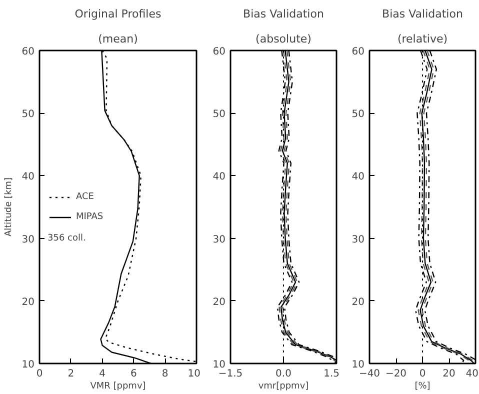 This screenshot has width=479, height=394. I want to click on x-tick-label: −40, so click(369, 374).